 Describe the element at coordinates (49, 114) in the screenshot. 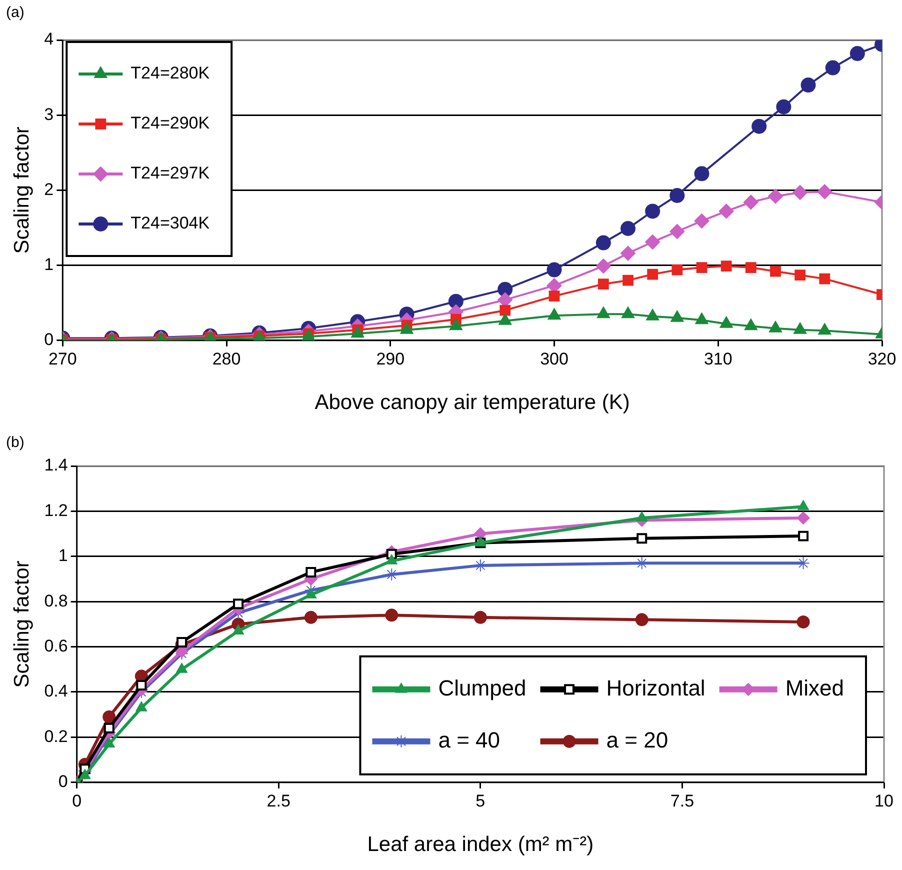

I see `y-tick-label: 3` at that location.